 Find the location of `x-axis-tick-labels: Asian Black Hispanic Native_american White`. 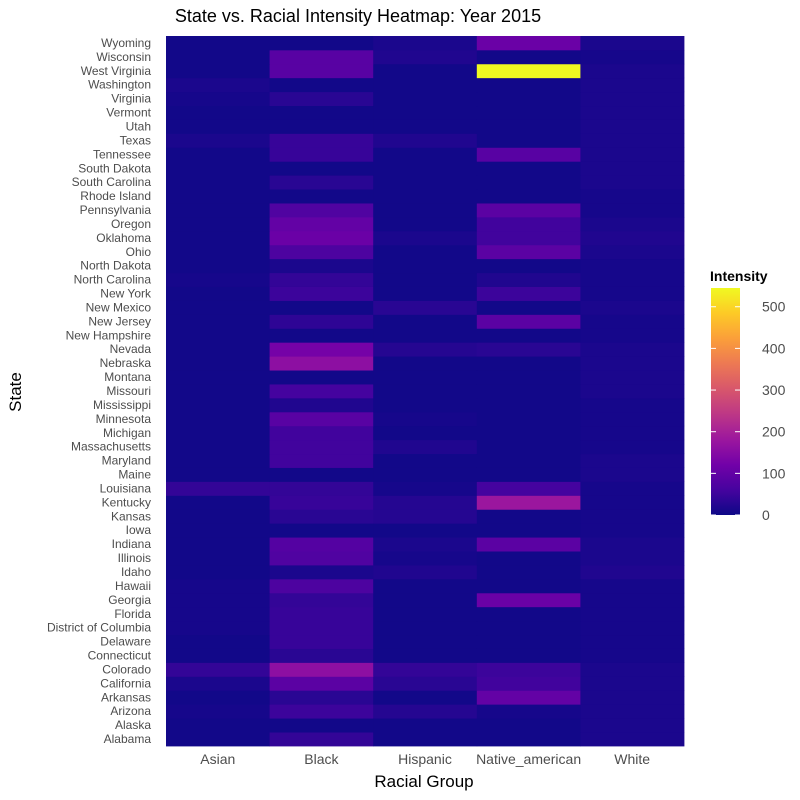

x-axis-tick-labels: Asian Black Hispanic Native_american White is located at coordinates (425, 759).